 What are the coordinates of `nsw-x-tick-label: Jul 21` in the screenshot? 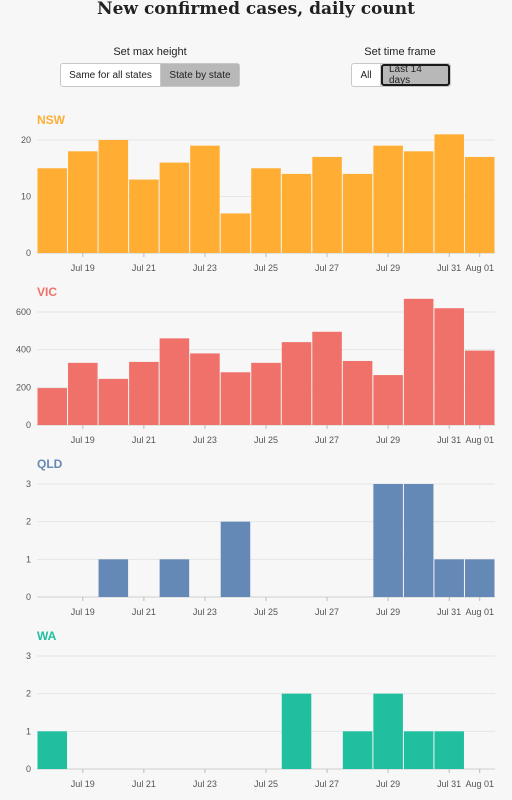 It's located at (144, 268).